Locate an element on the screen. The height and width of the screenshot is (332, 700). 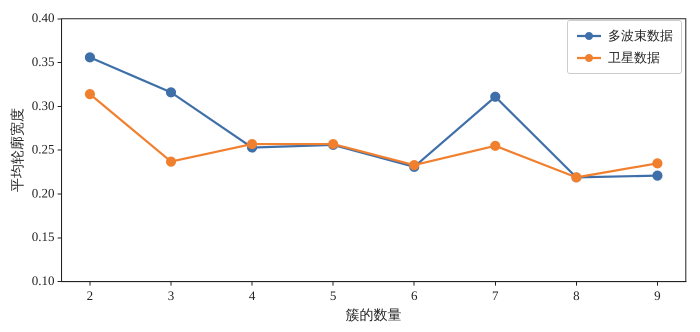
y-tick-label: 0.10 is located at coordinates (43, 280).